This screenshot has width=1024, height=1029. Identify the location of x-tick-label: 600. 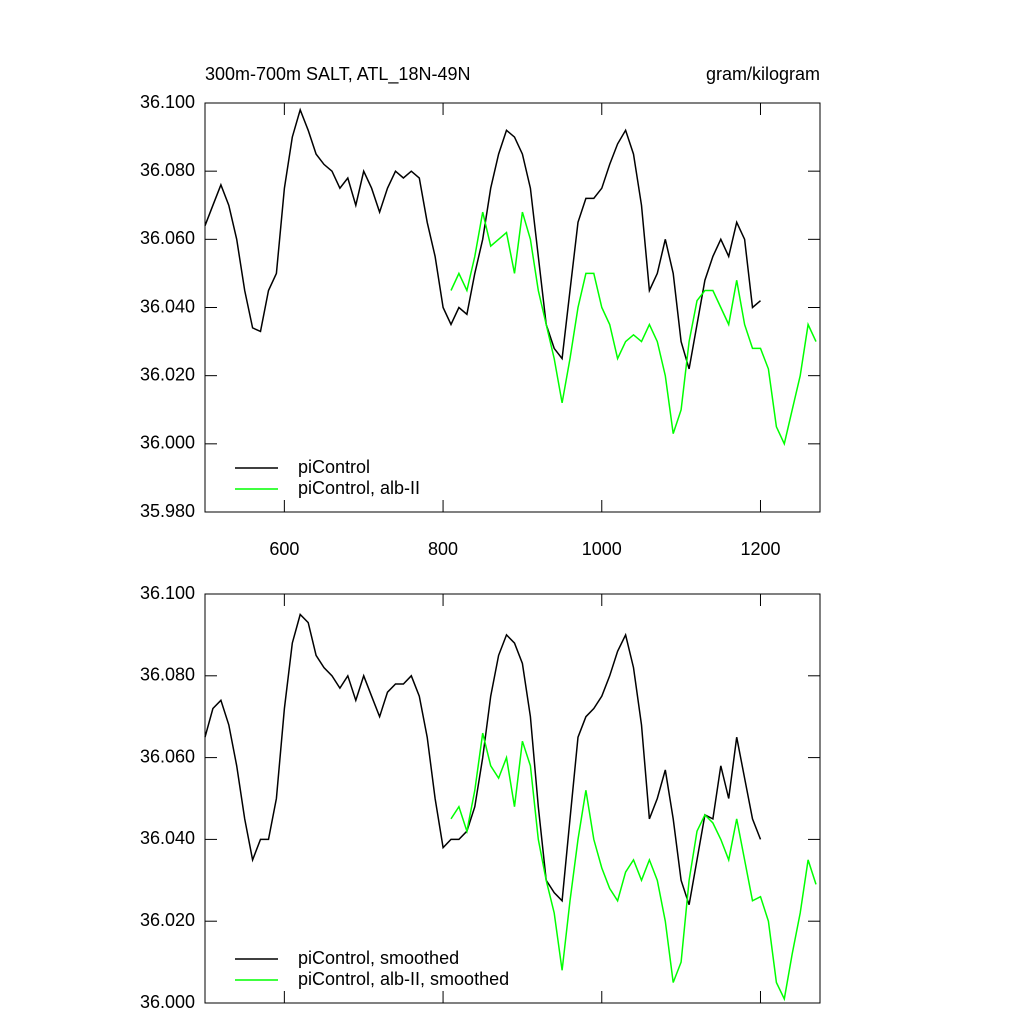
(284, 549).